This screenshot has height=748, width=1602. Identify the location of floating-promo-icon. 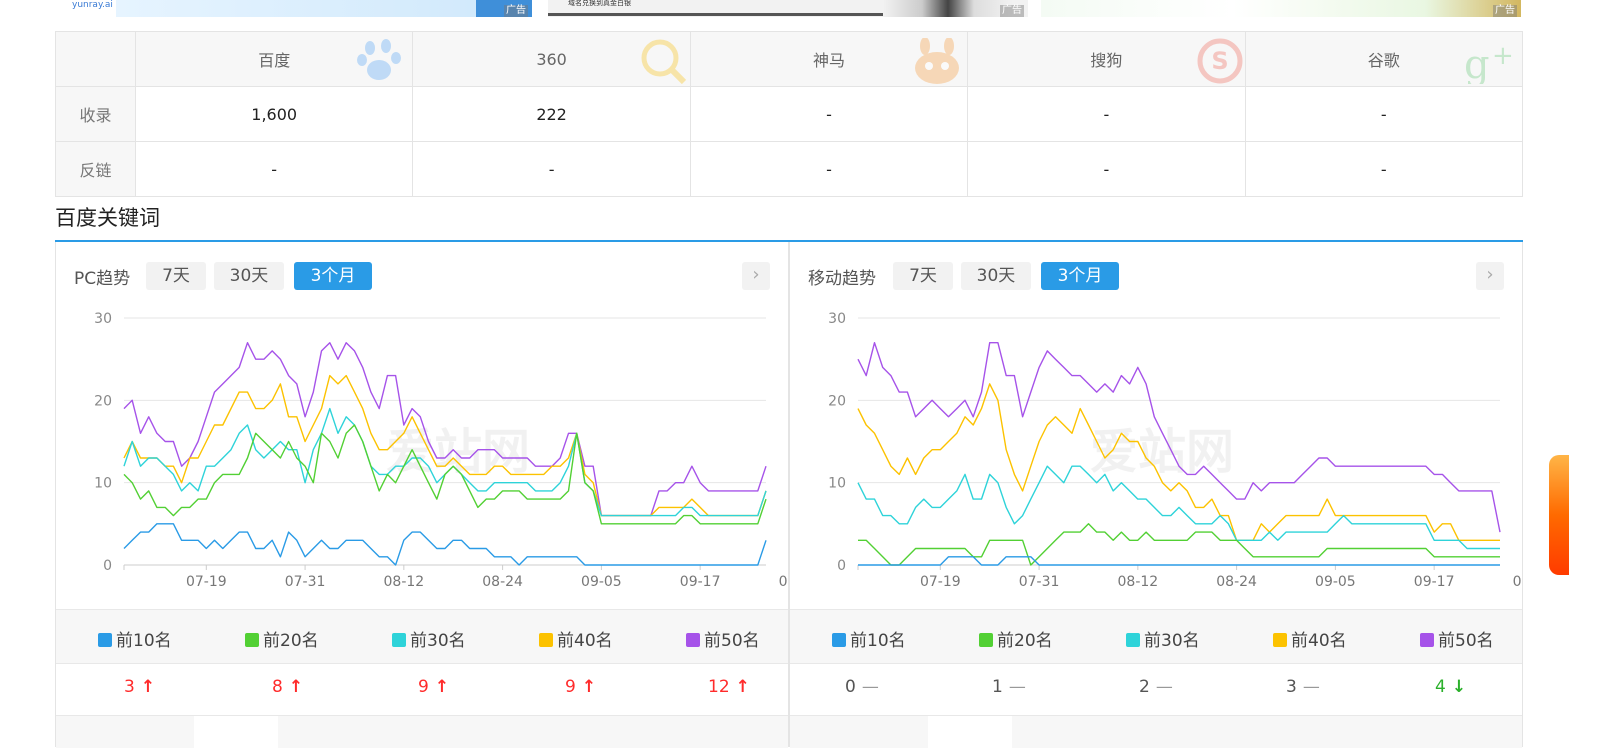
(1559, 515).